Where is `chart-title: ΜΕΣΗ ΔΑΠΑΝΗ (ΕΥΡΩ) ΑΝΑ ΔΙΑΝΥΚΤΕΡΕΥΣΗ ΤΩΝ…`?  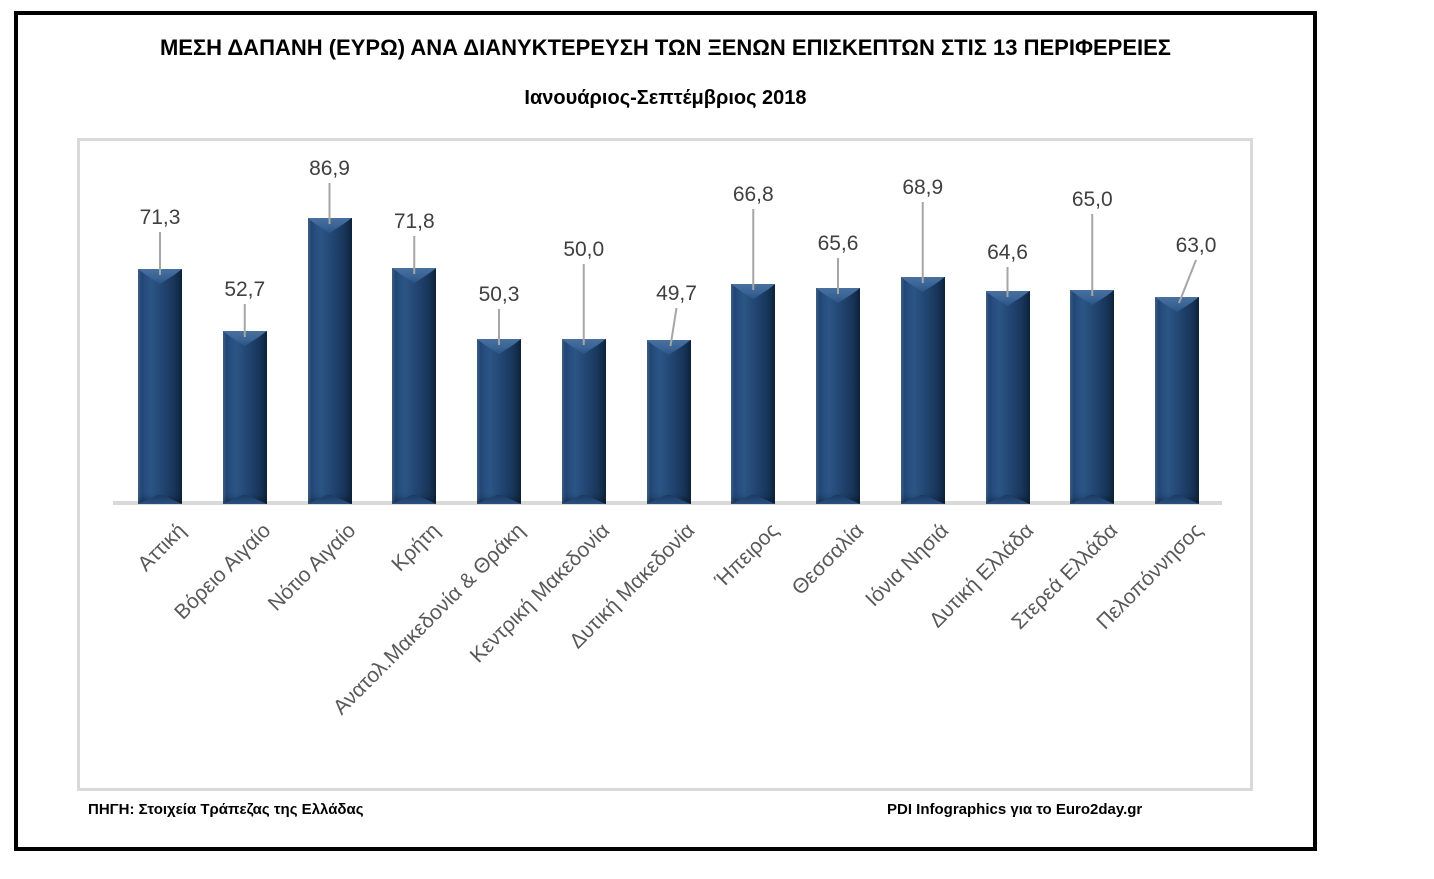 chart-title: ΜΕΣΗ ΔΑΠΑΝΗ (ΕΥΡΩ) ΑΝΑ ΔΙΑΝΥΚΤΕΡΕΥΣΗ ΤΩΝ… is located at coordinates (665, 47).